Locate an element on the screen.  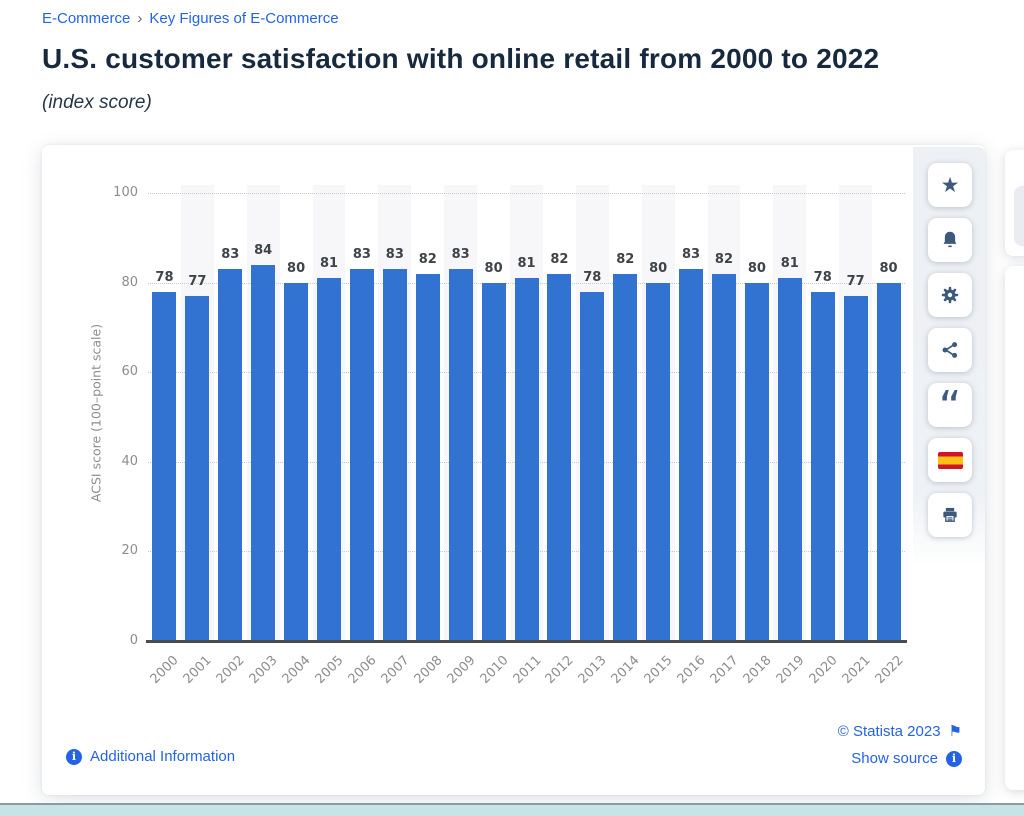
bar-2000 is located at coordinates (164, 466).